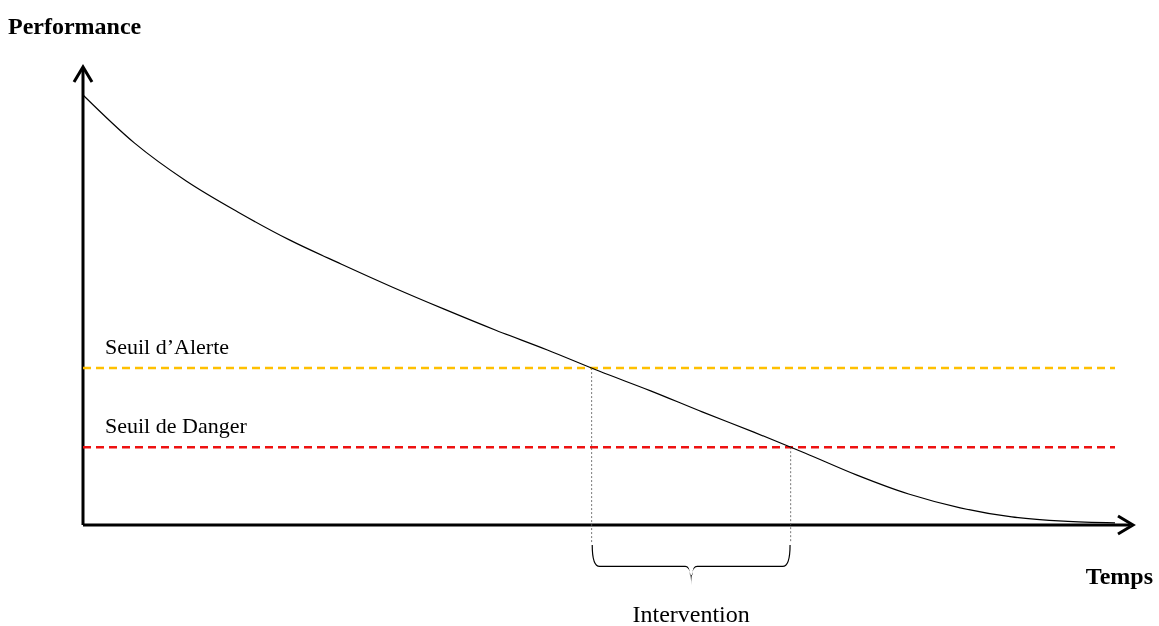 The image size is (1159, 626). Describe the element at coordinates (176, 426) in the screenshot. I see `ref-line-label: Seuil de Danger` at that location.